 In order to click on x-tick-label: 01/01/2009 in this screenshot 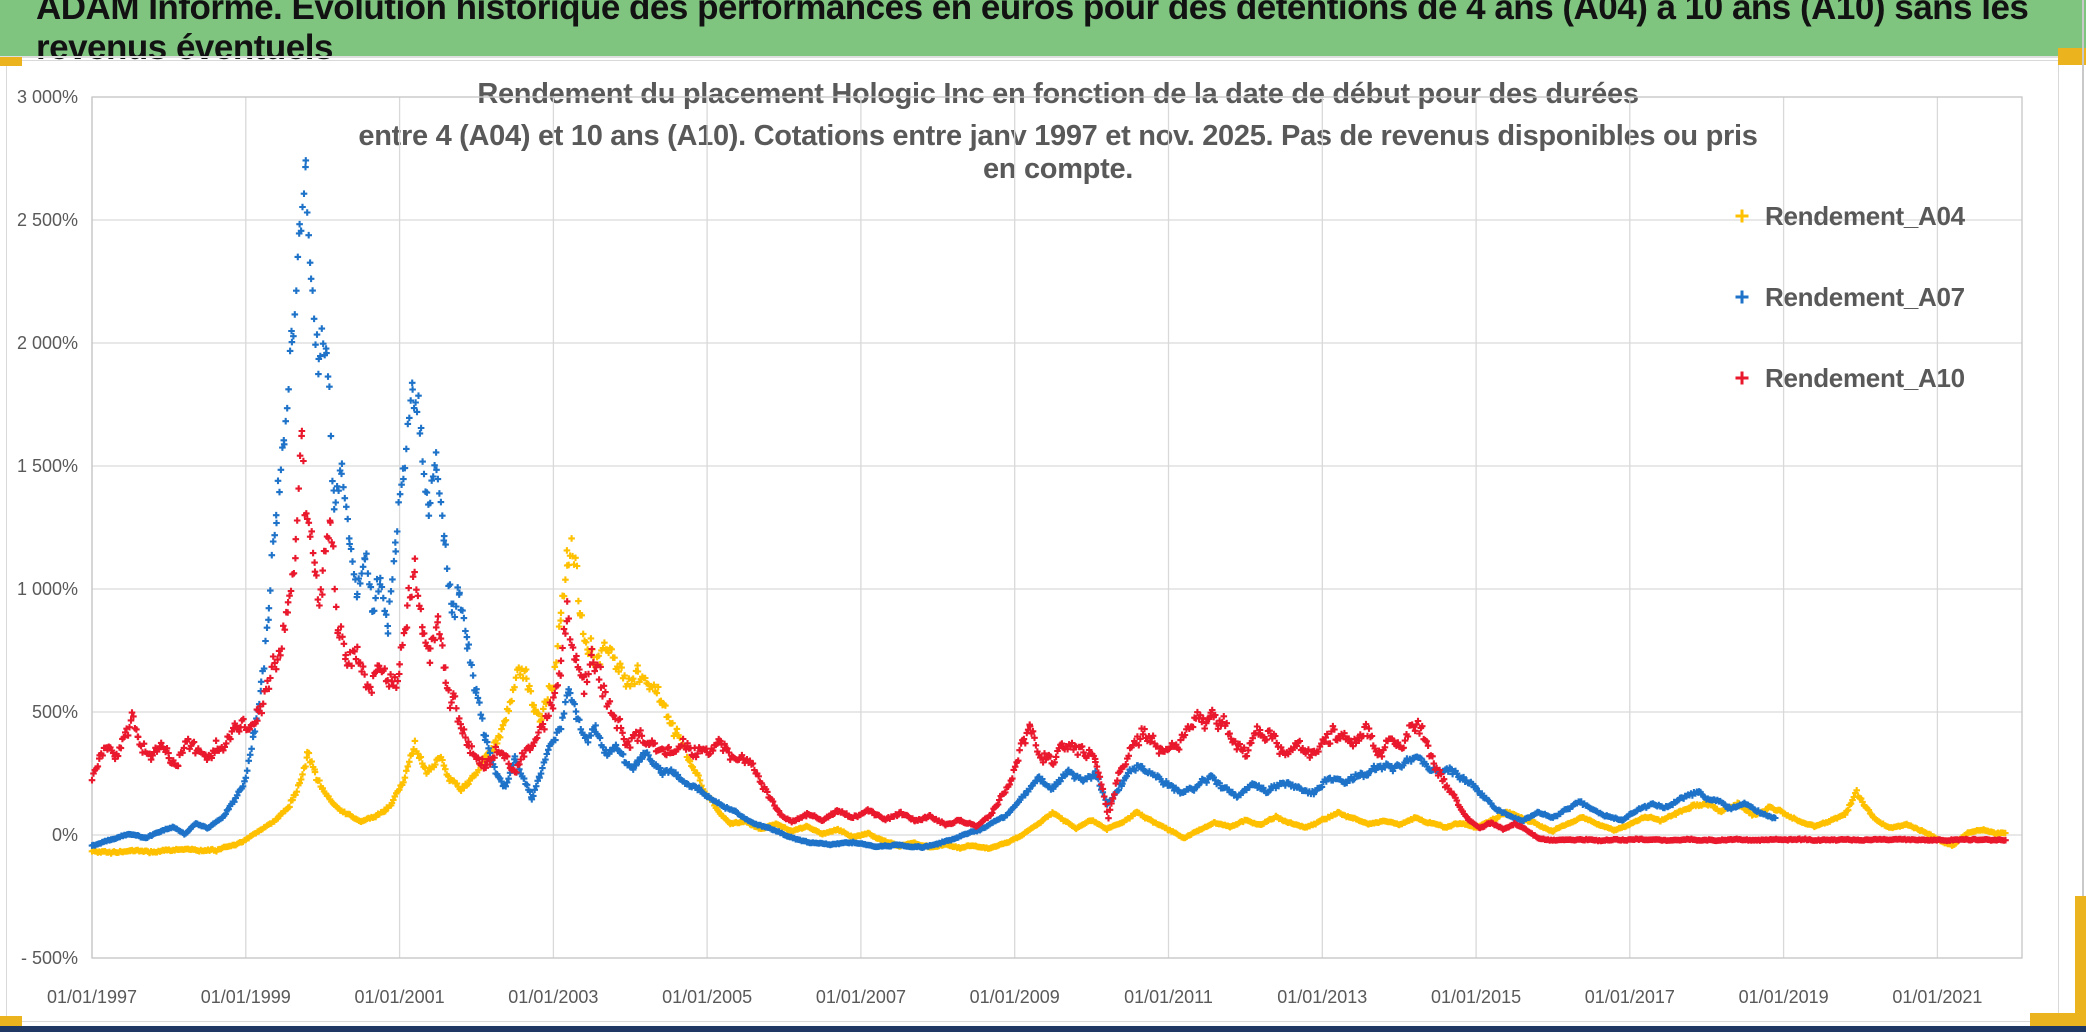, I will do `click(1014, 997)`.